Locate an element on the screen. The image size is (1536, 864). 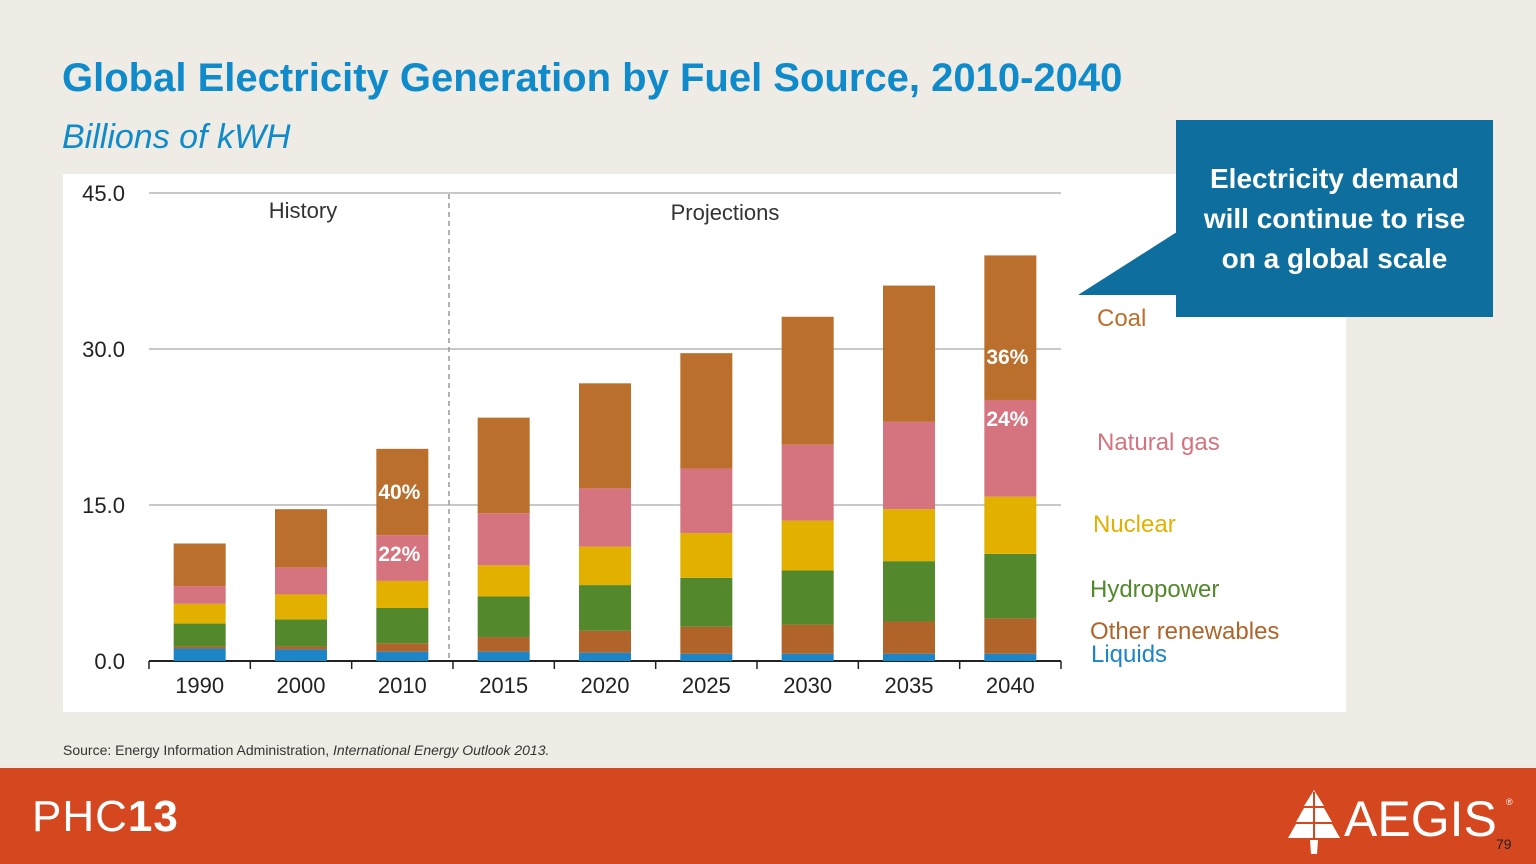
aegis-tree-icon is located at coordinates (1314, 822).